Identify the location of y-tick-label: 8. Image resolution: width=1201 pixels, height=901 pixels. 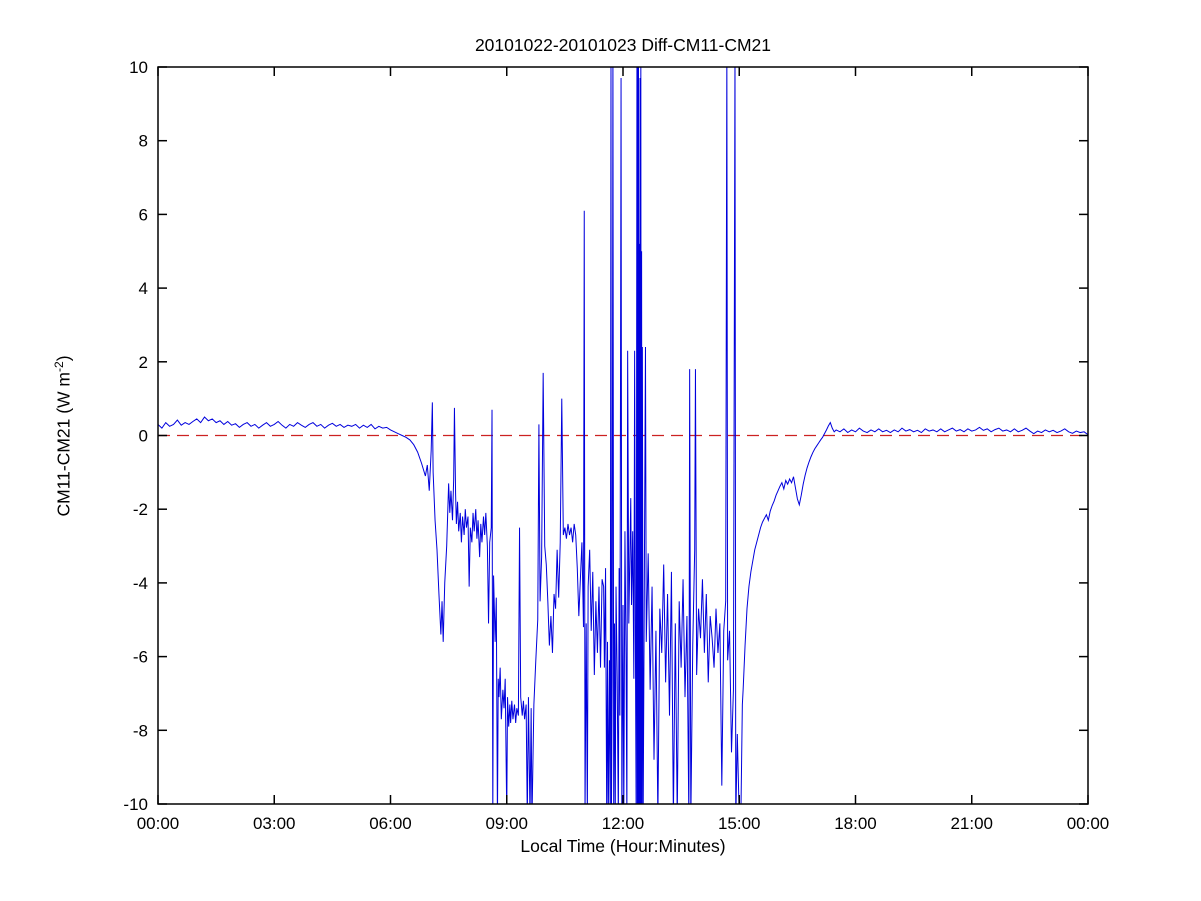
(143, 141).